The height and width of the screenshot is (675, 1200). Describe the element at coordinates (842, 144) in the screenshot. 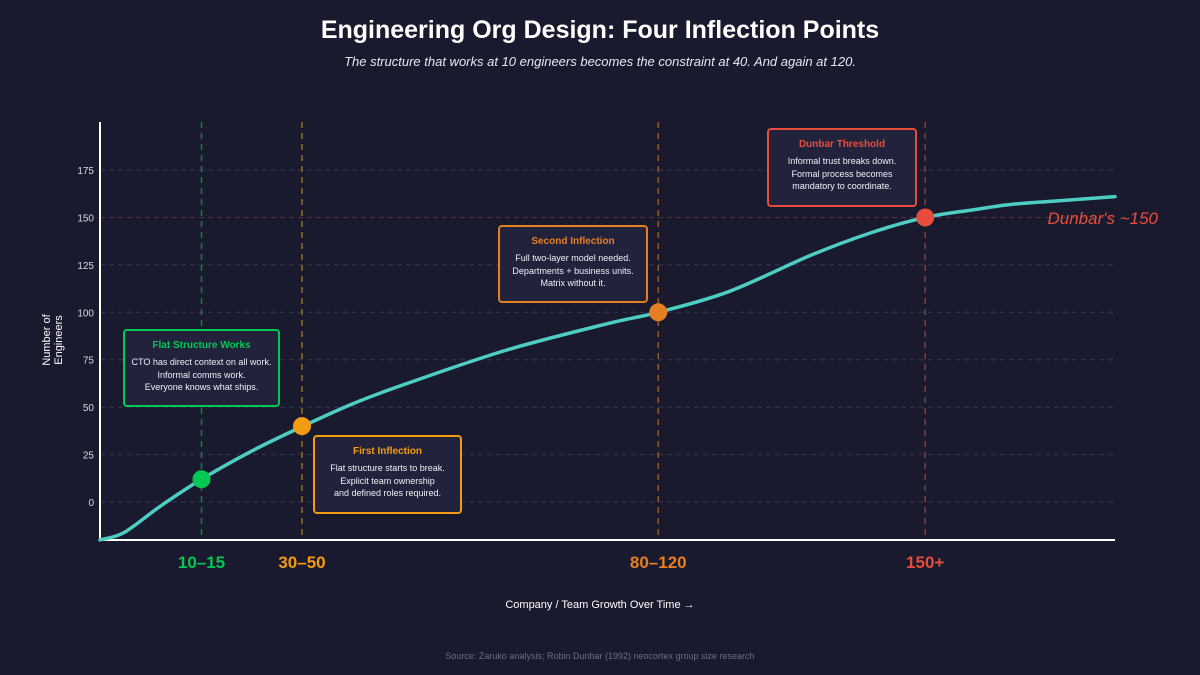

I see `annotation-title: Dunbar Threshold` at that location.